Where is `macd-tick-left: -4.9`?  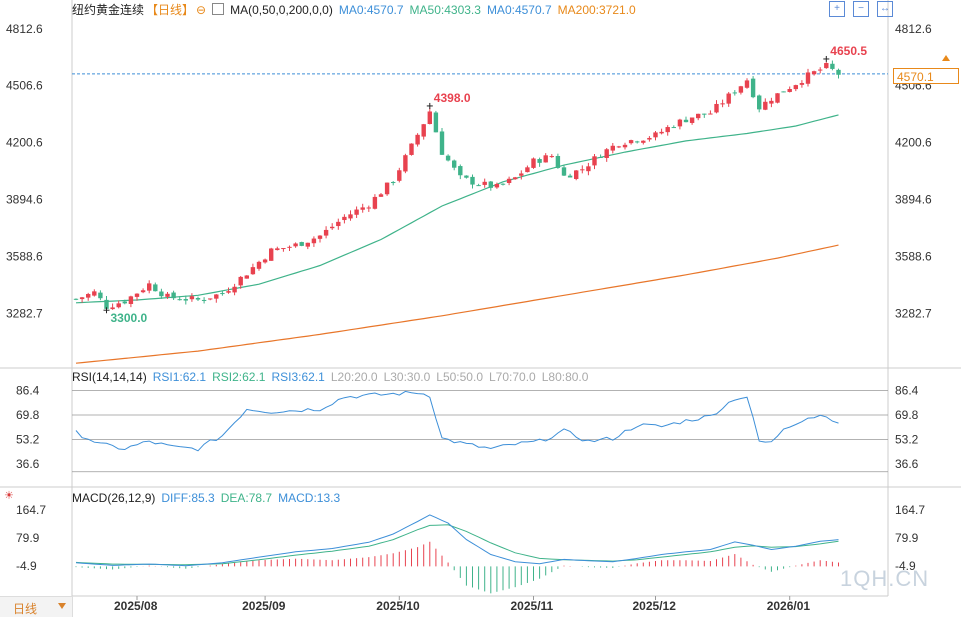 macd-tick-left: -4.9 is located at coordinates (26, 566).